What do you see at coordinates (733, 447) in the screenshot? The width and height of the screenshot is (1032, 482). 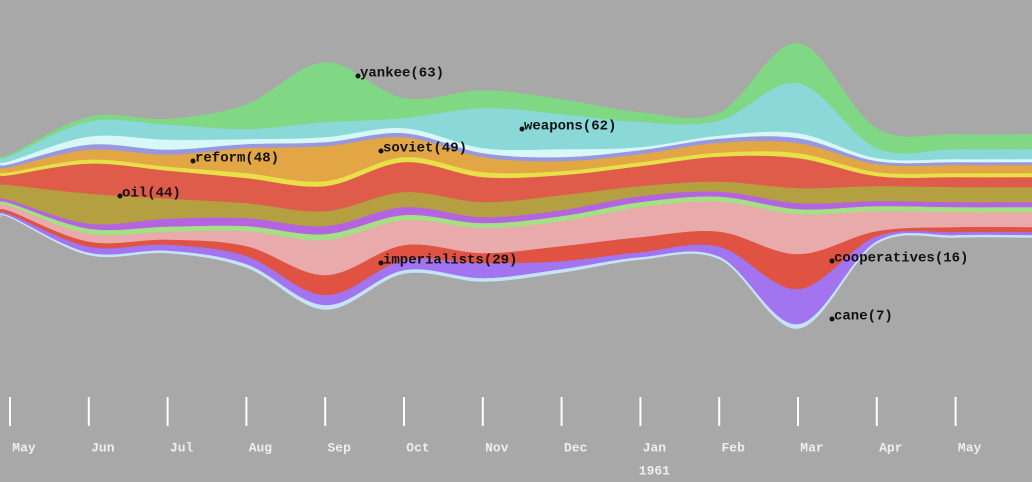 I see `x-tick-label: Feb` at bounding box center [733, 447].